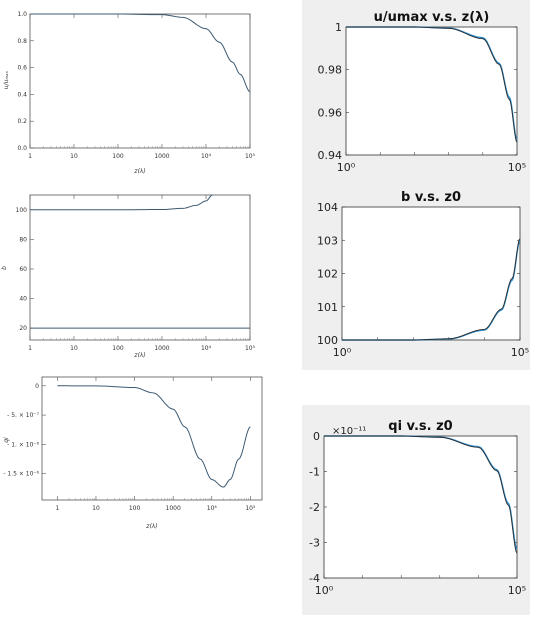  I want to click on chart0-xlabel: z(λ), so click(139, 171).